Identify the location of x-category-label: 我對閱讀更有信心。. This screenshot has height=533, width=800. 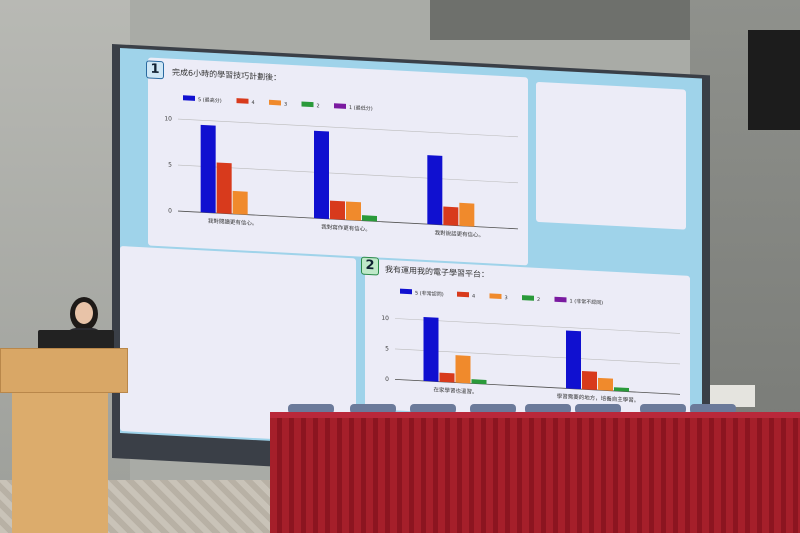
(232, 222).